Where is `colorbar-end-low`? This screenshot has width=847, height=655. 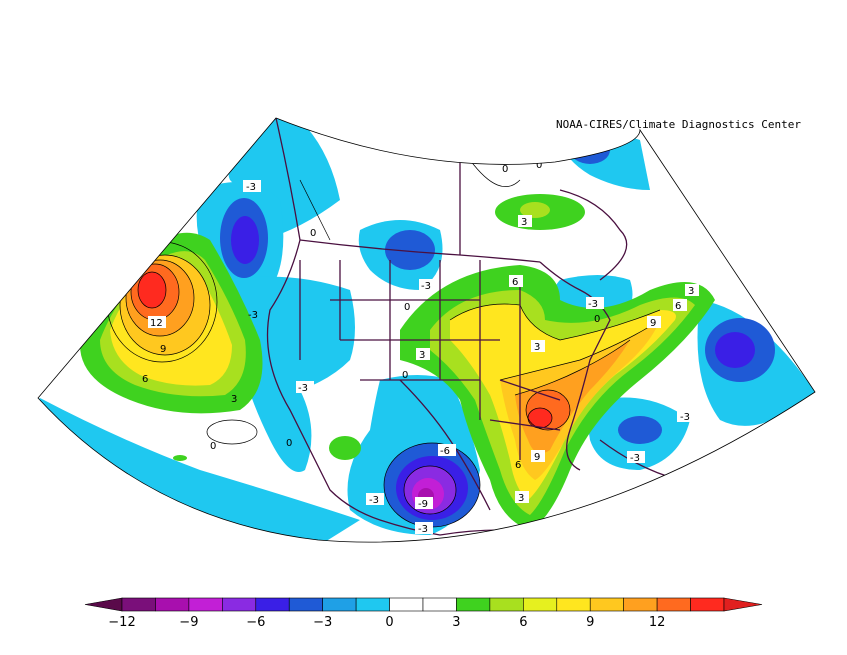 colorbar-end-low is located at coordinates (103, 604).